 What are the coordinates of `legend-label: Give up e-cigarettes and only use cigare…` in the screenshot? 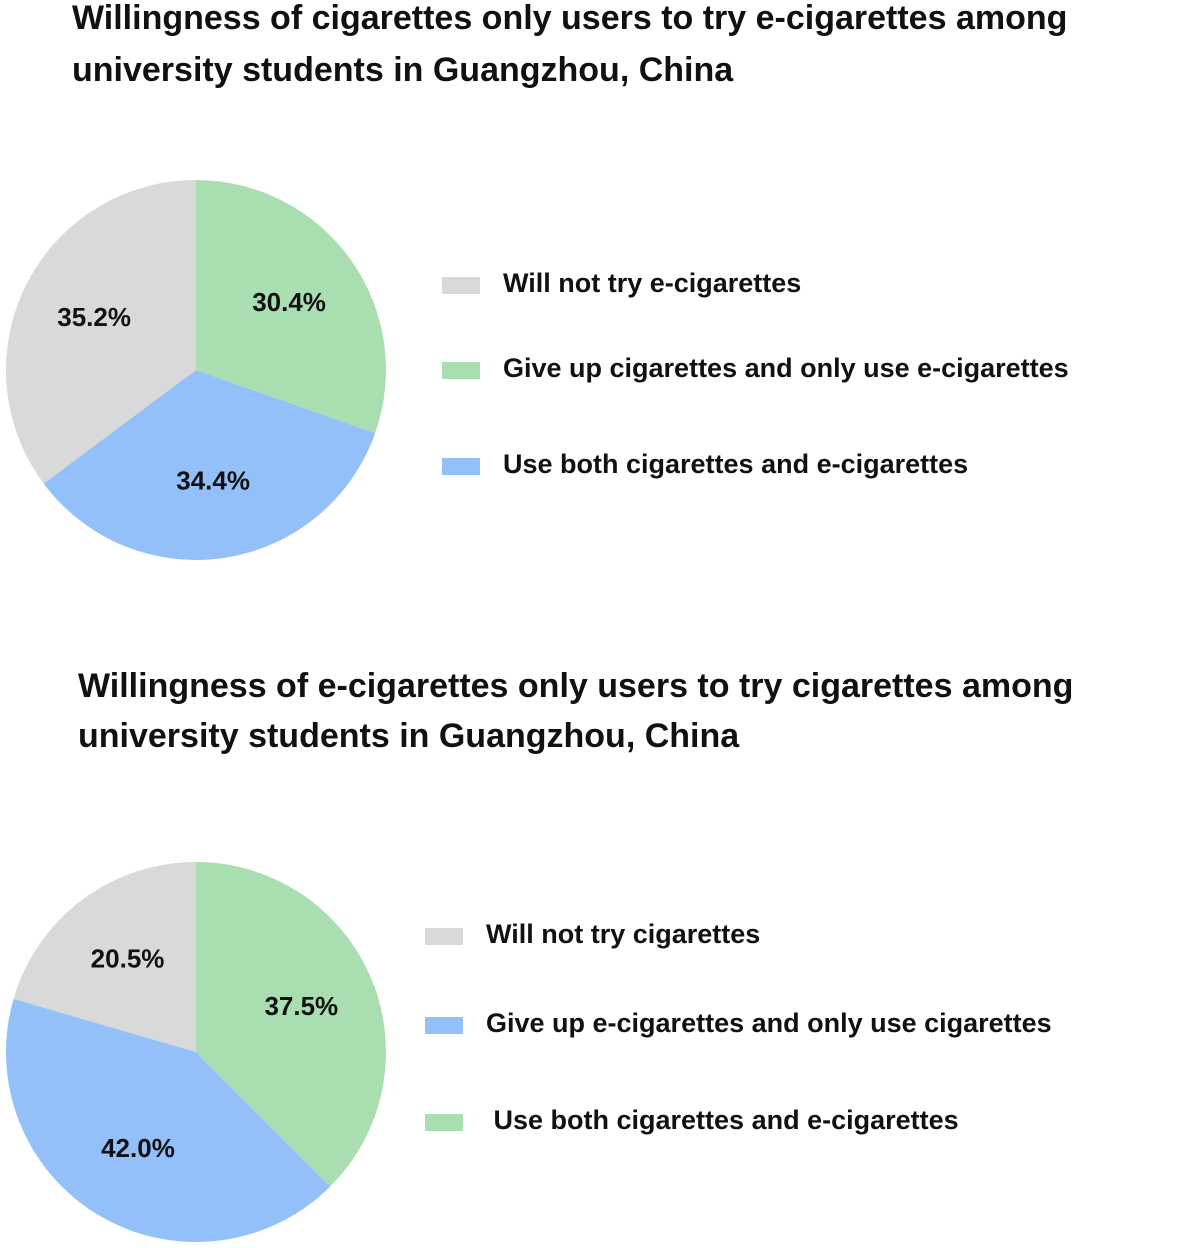 It's located at (769, 1023).